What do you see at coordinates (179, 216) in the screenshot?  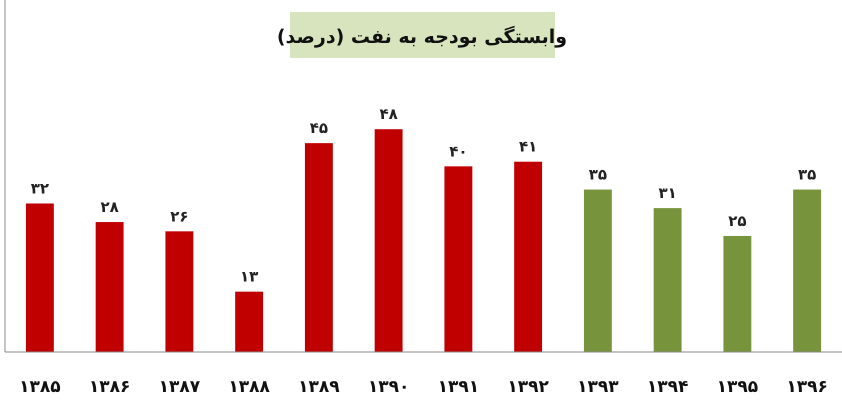 I see `data-label: ۲۶` at bounding box center [179, 216].